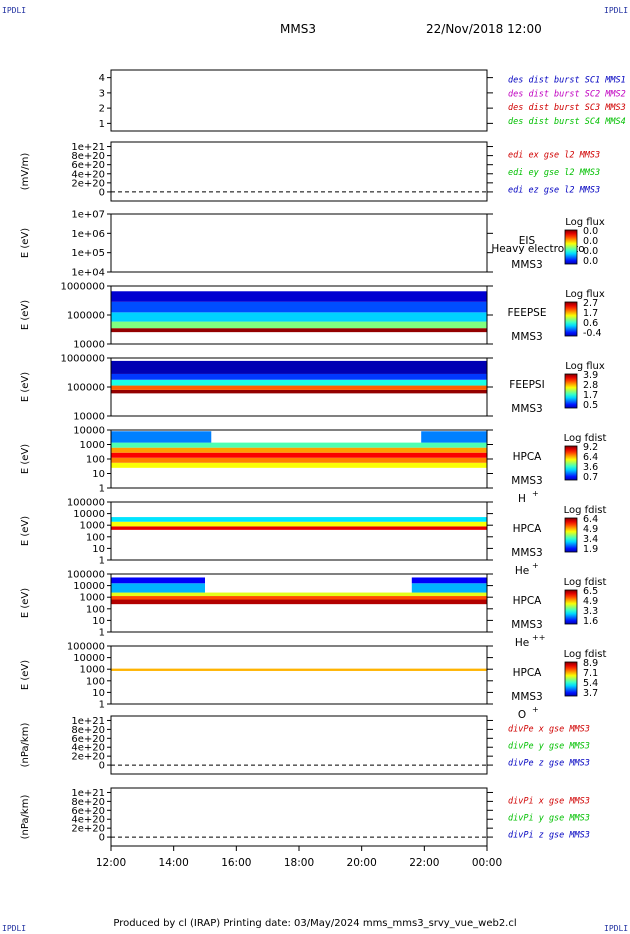 The image size is (630, 934). What do you see at coordinates (487, 863) in the screenshot?
I see `x-tick-label: 00:00` at bounding box center [487, 863].